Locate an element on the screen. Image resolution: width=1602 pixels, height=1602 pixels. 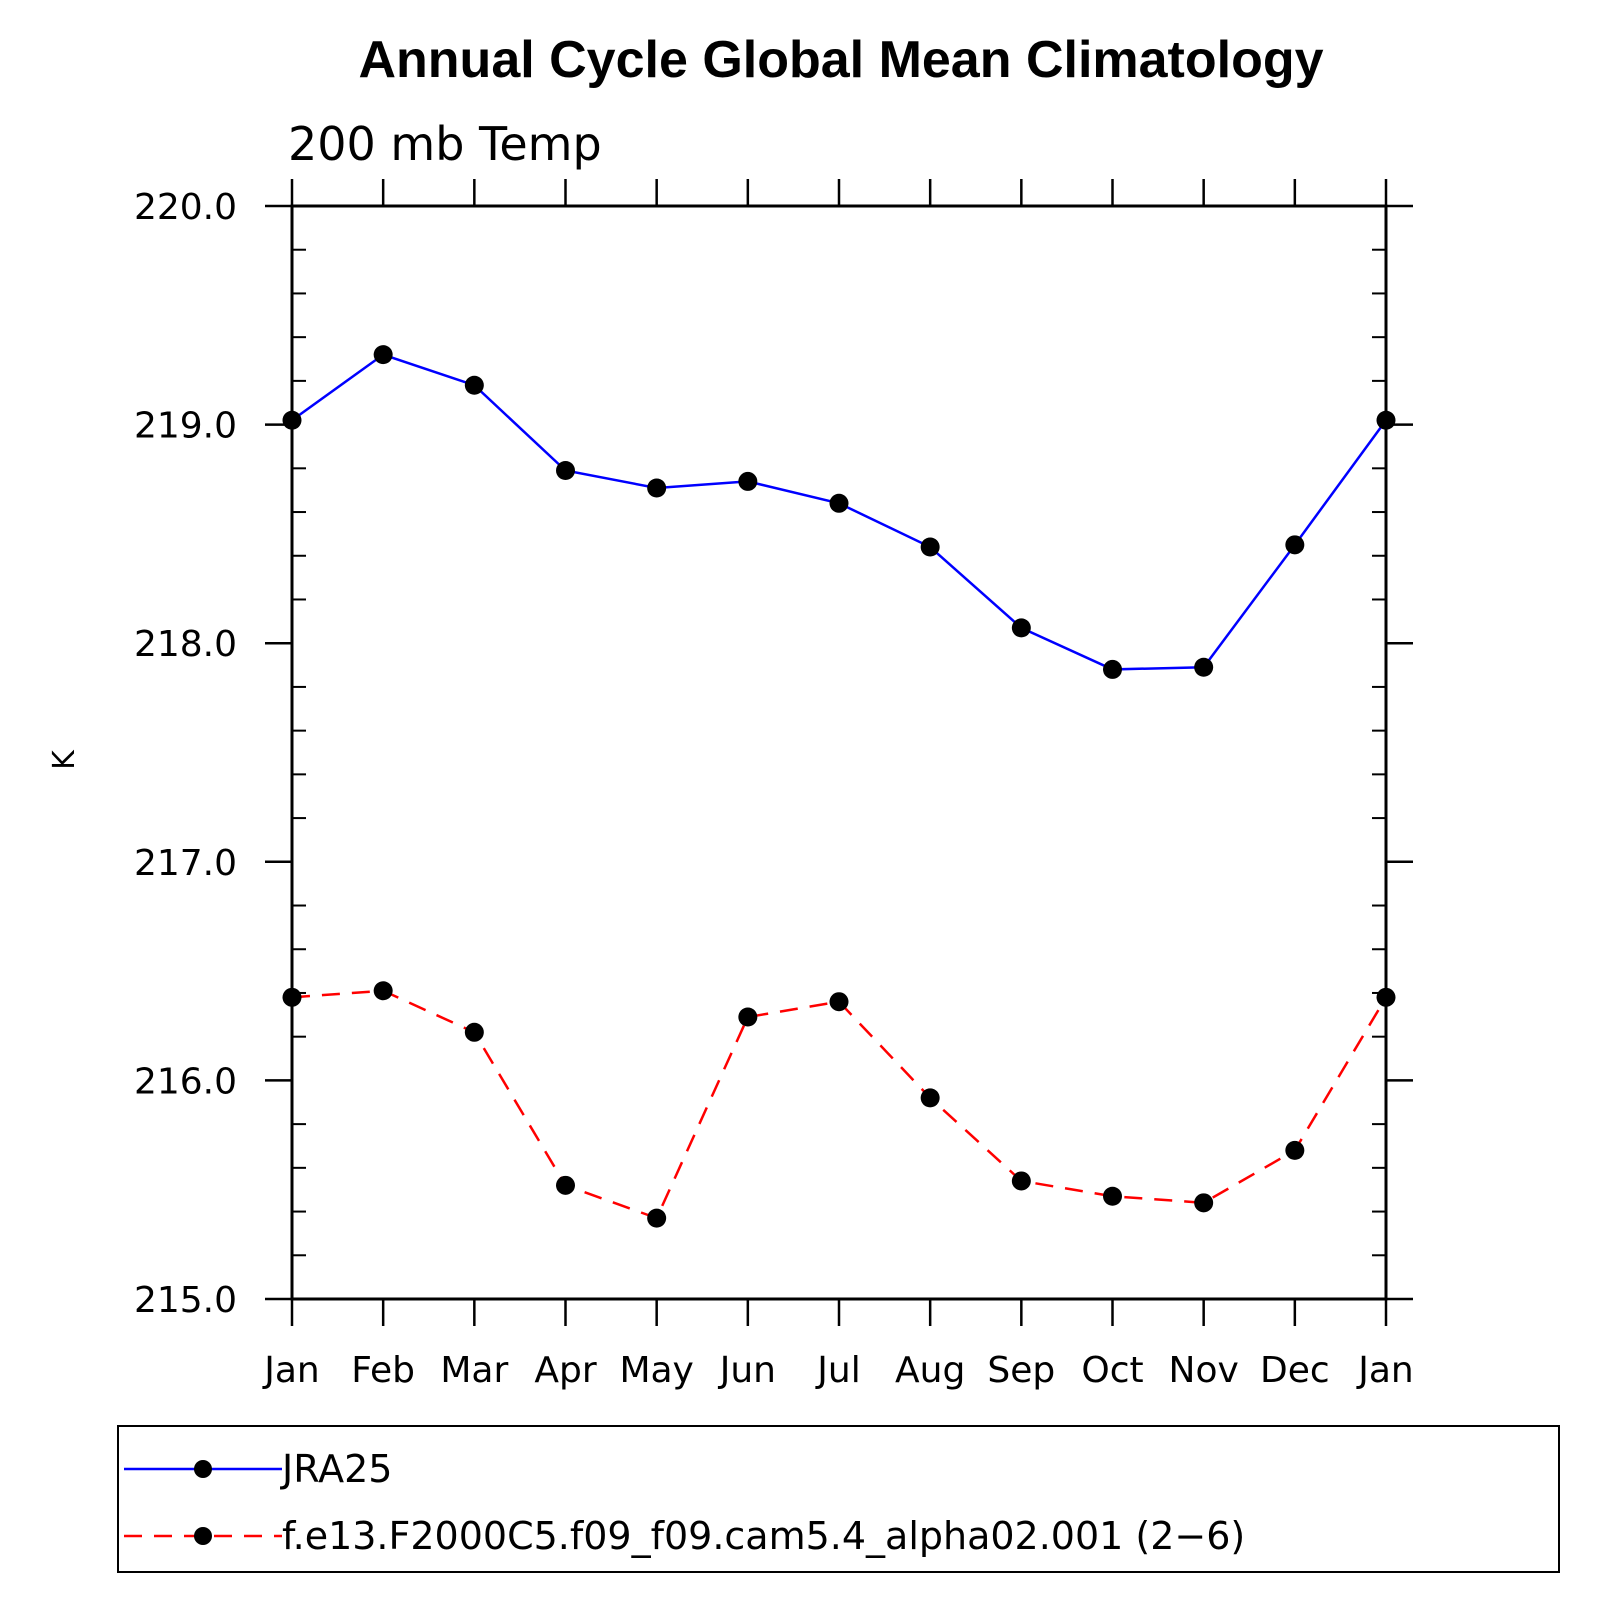
chart-subtitle: 200 mb Temp is located at coordinates (445, 144).